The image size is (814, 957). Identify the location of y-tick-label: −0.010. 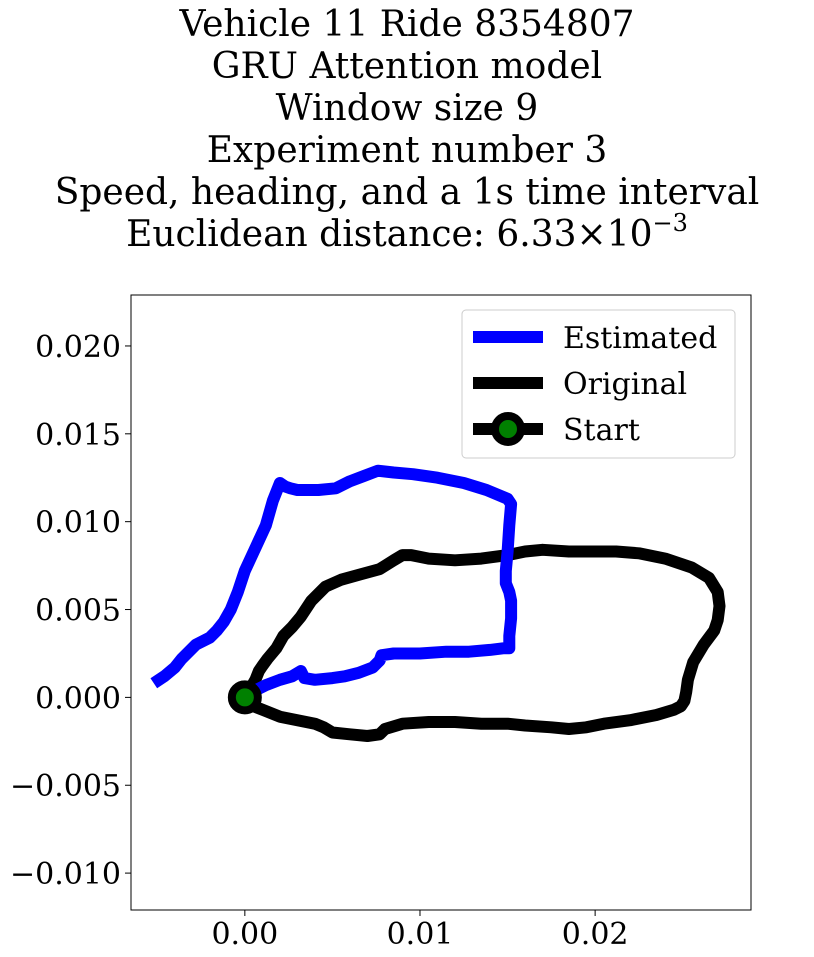
(65, 874).